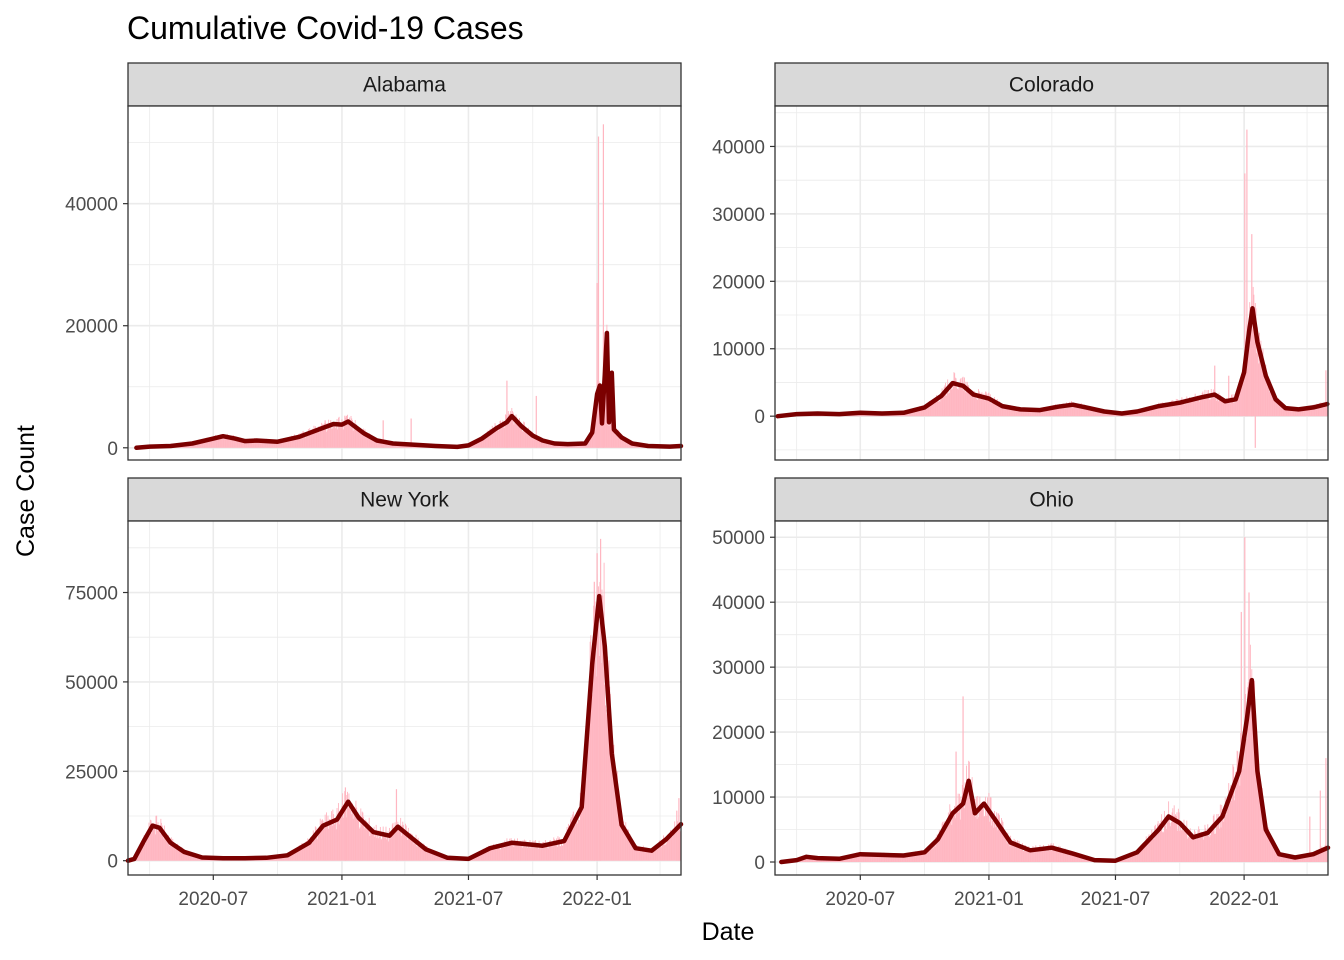 The image size is (1344, 960). What do you see at coordinates (383, 434) in the screenshot?
I see `daily-bar-spike` at bounding box center [383, 434].